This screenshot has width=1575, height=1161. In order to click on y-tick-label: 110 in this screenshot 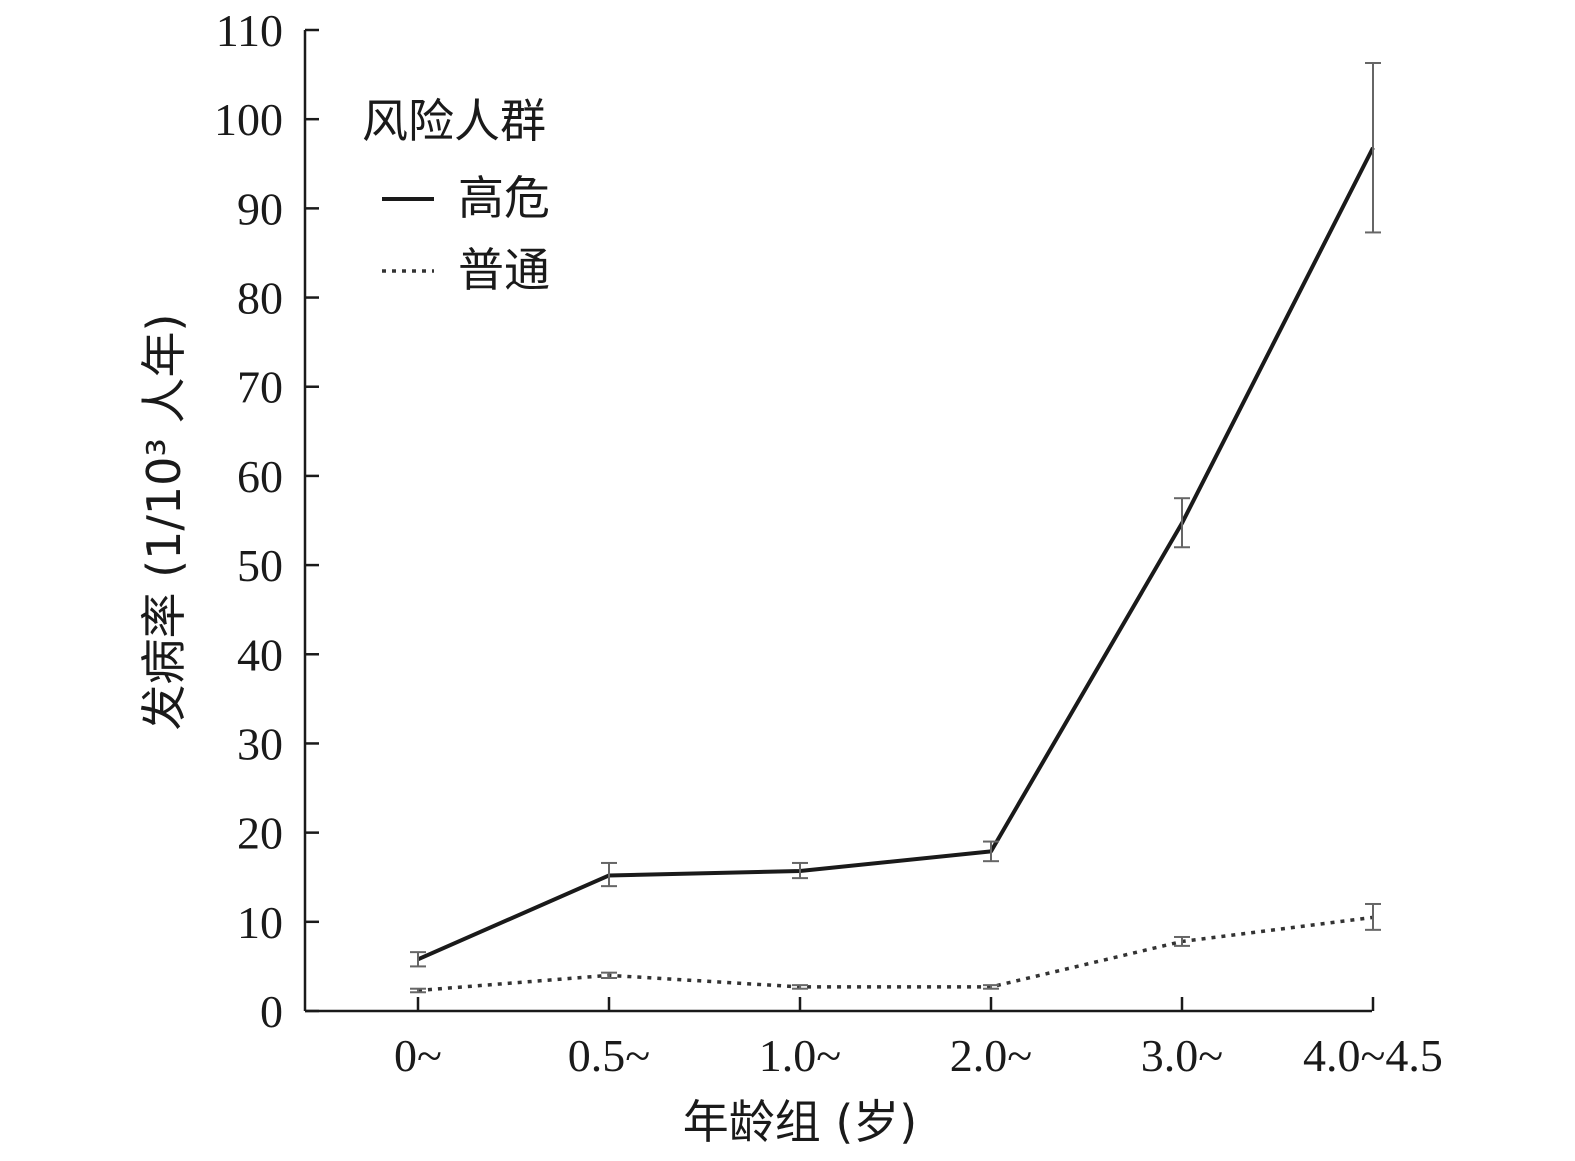, I will do `click(249, 30)`.